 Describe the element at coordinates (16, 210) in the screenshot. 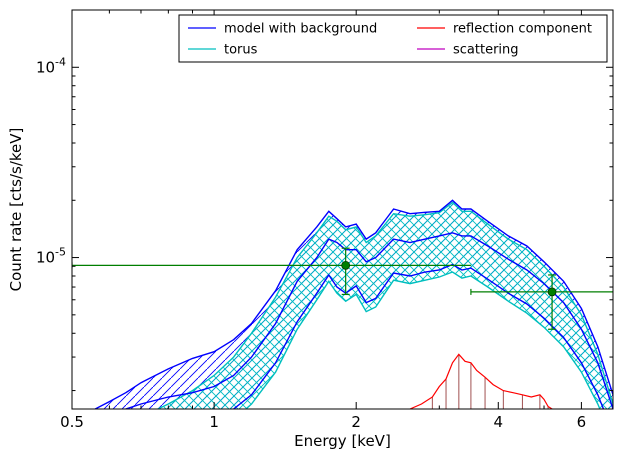

I see `y-axis-label: Count rate [cts/s/keV]` at that location.